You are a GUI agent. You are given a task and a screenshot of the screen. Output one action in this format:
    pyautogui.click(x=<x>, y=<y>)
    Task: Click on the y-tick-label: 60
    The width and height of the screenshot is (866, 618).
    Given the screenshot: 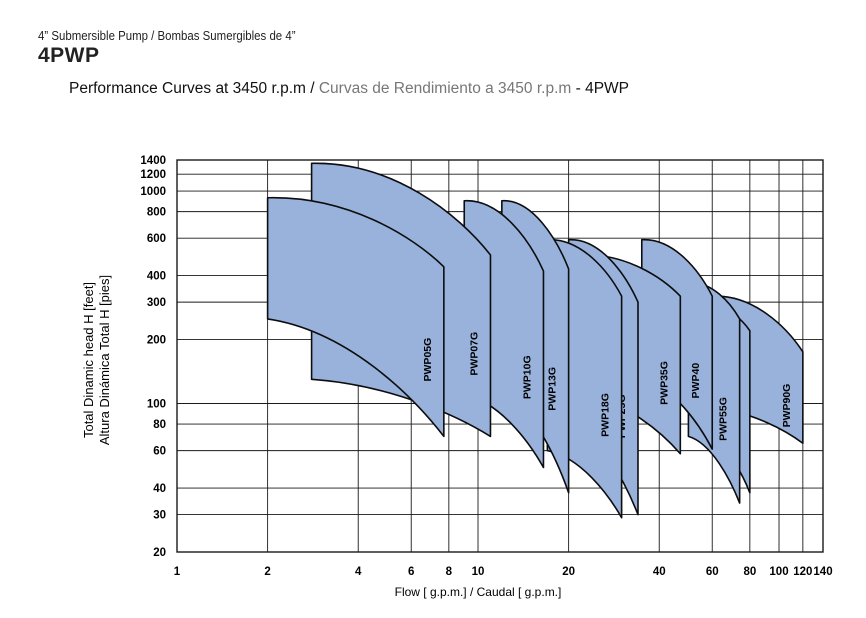 What is the action you would take?
    pyautogui.click(x=159, y=452)
    